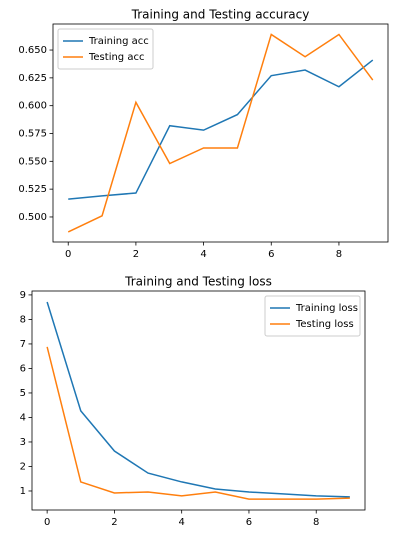  What do you see at coordinates (23, 295) in the screenshot?
I see `y-tick-label: 9` at bounding box center [23, 295].